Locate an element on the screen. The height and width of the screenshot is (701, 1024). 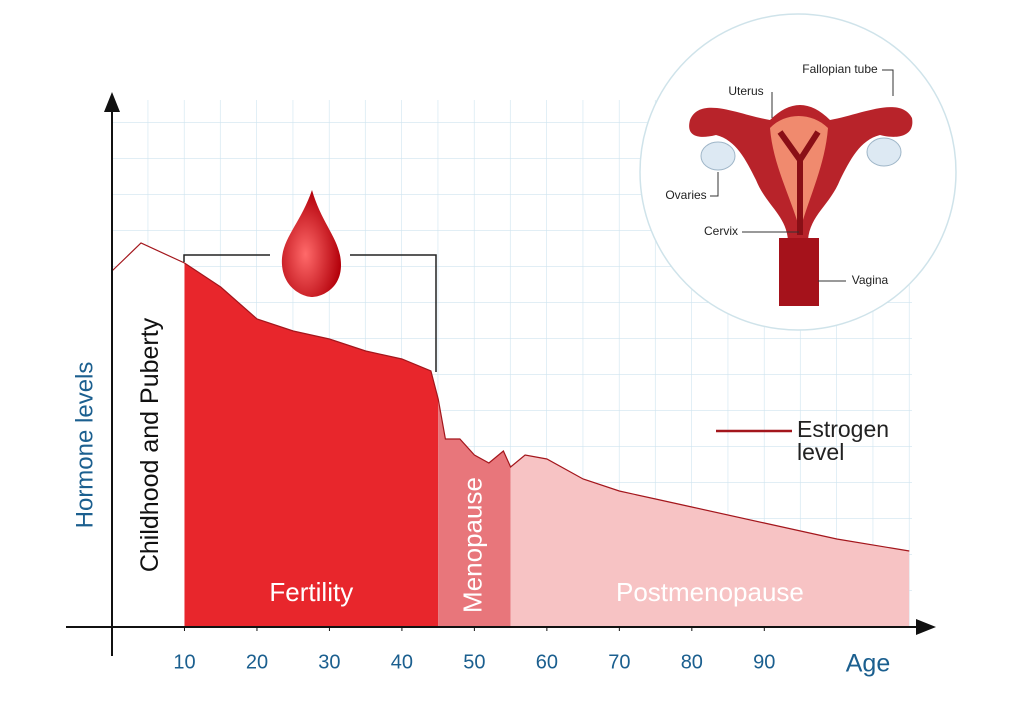
vagina is located at coordinates (799, 272).